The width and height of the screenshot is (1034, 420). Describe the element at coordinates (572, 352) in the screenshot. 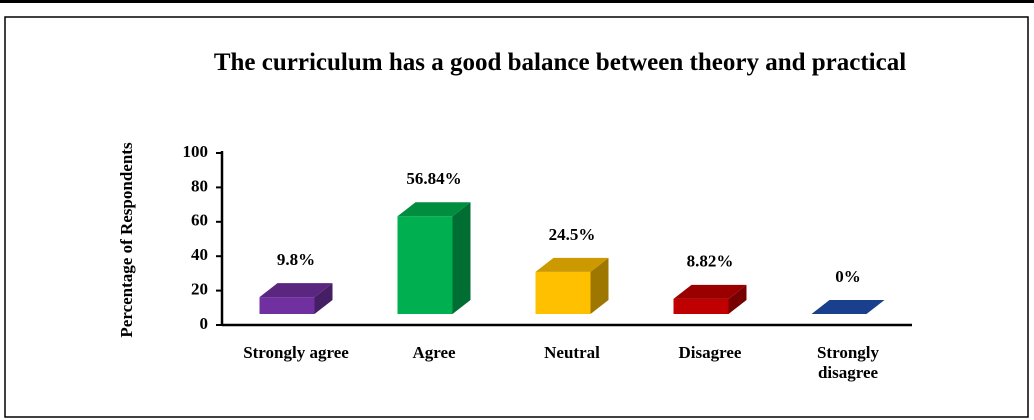

I see `x-tick-label: Neutral` at that location.